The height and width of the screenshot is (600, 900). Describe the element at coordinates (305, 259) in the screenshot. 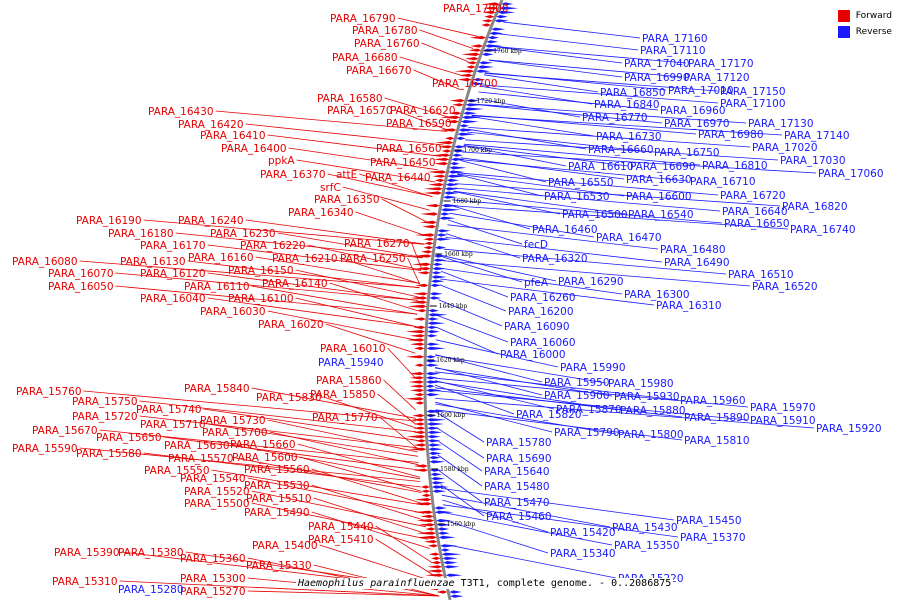

I see `gene-label: PARA_16210` at that location.